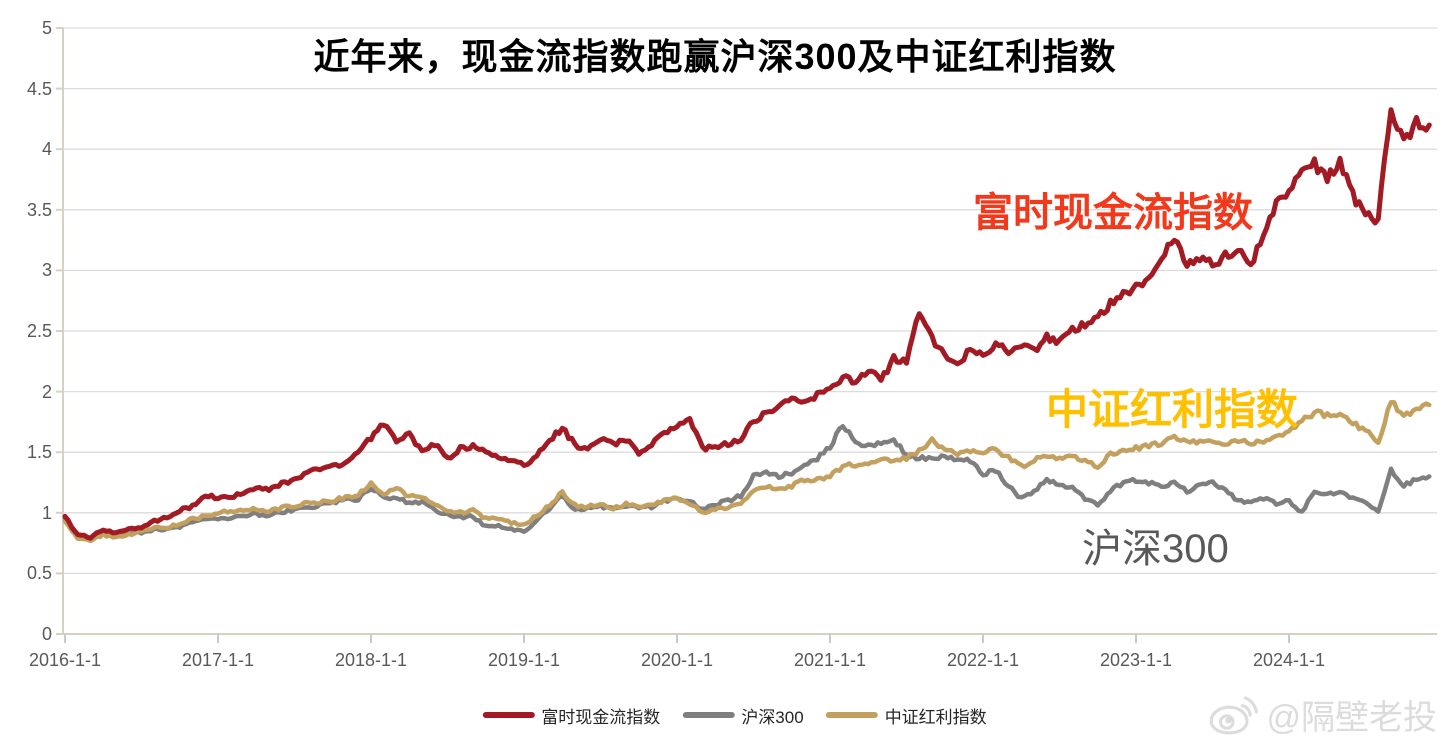 The width and height of the screenshot is (1445, 745). What do you see at coordinates (46, 512) in the screenshot?
I see `y-axis-label: 1` at bounding box center [46, 512].